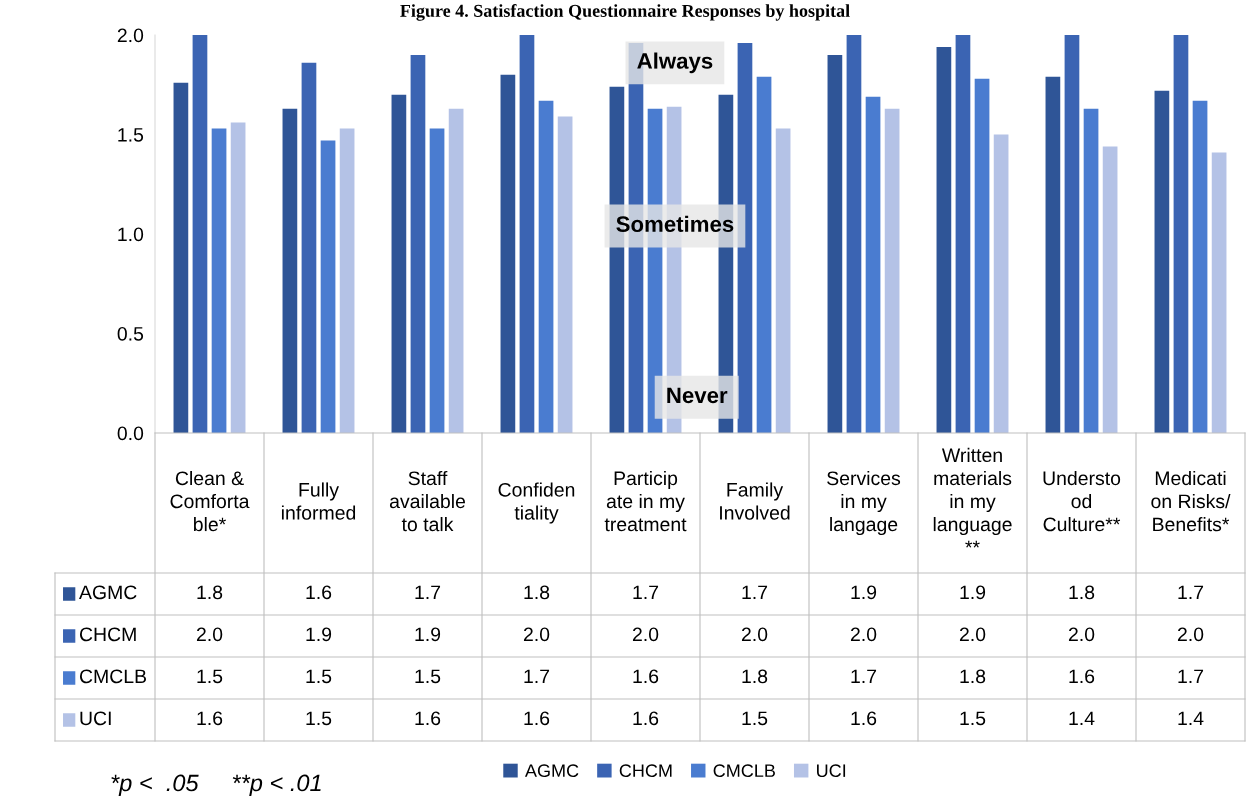  I want to click on x-tick-label: Confidentiality, so click(536, 503).